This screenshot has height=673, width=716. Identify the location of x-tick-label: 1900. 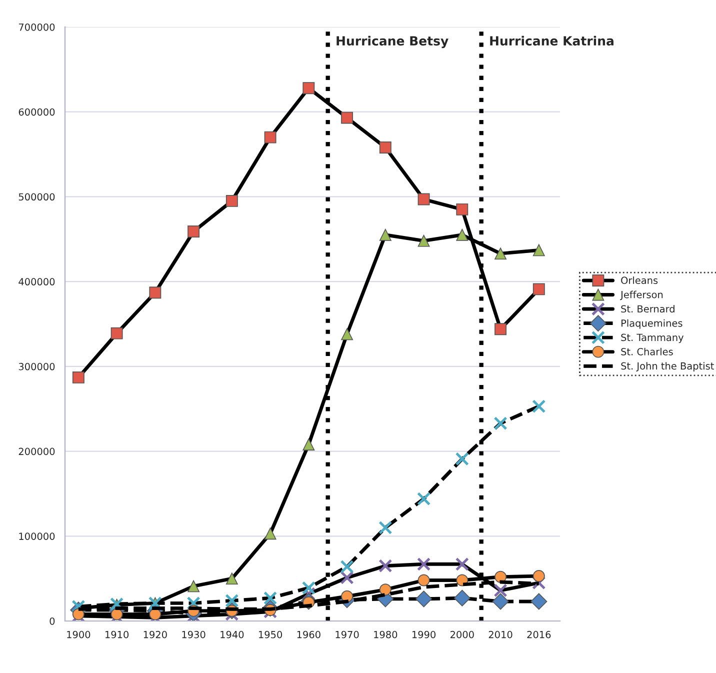
(78, 634).